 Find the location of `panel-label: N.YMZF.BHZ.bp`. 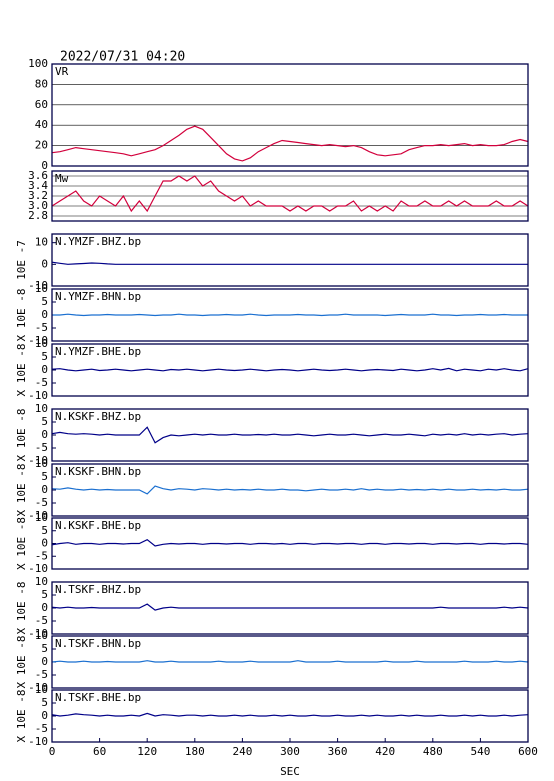

panel-label: N.YMZF.BHZ.bp is located at coordinates (98, 241).